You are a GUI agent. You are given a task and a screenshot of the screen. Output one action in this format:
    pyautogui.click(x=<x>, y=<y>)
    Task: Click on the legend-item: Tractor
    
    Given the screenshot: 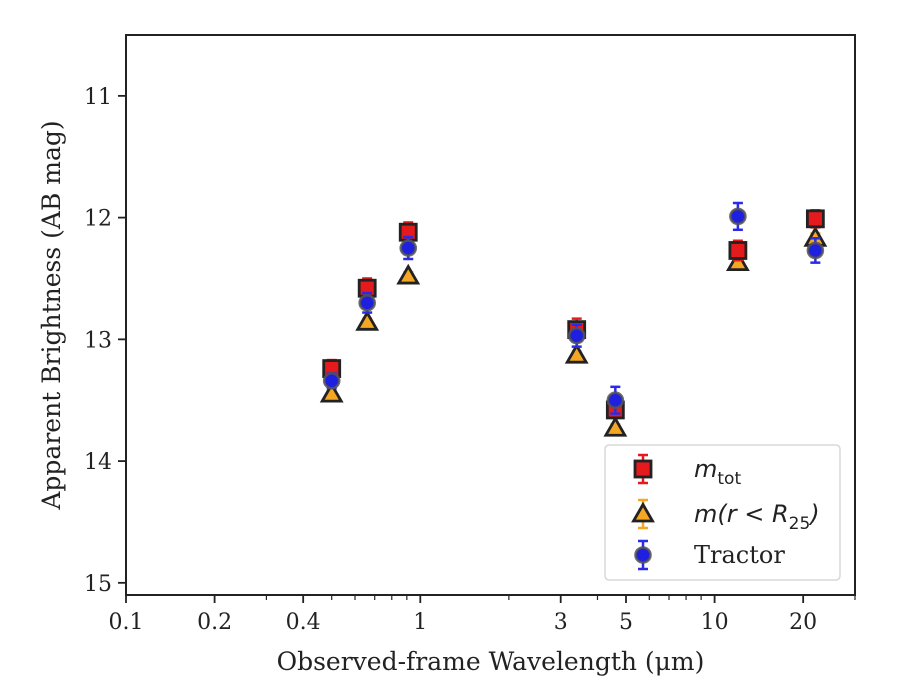 What is the action you would take?
    pyautogui.click(x=709, y=555)
    